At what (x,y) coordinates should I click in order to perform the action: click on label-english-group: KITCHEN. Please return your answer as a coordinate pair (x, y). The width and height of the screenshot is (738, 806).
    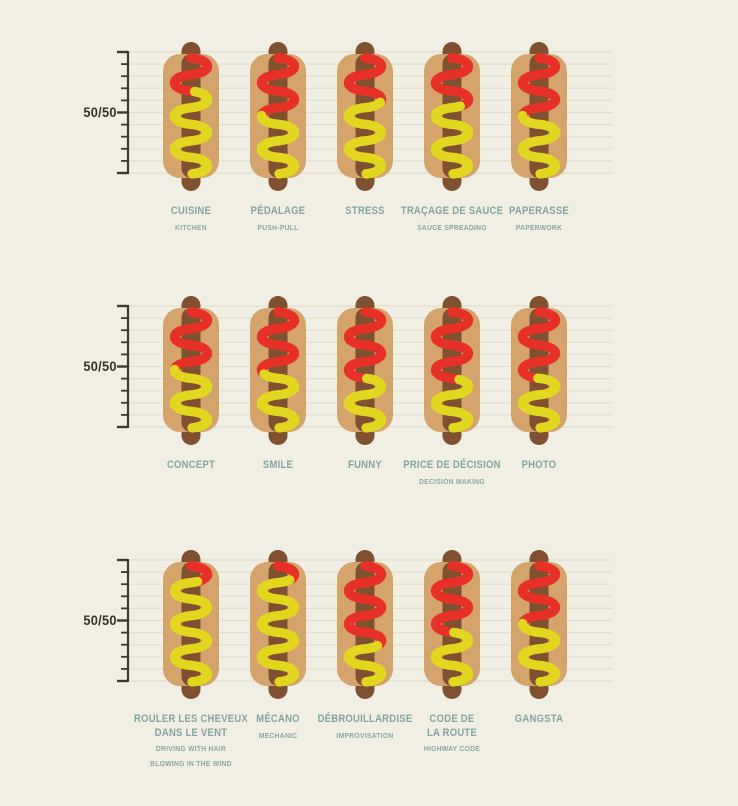
    Looking at the image, I should click on (191, 228).